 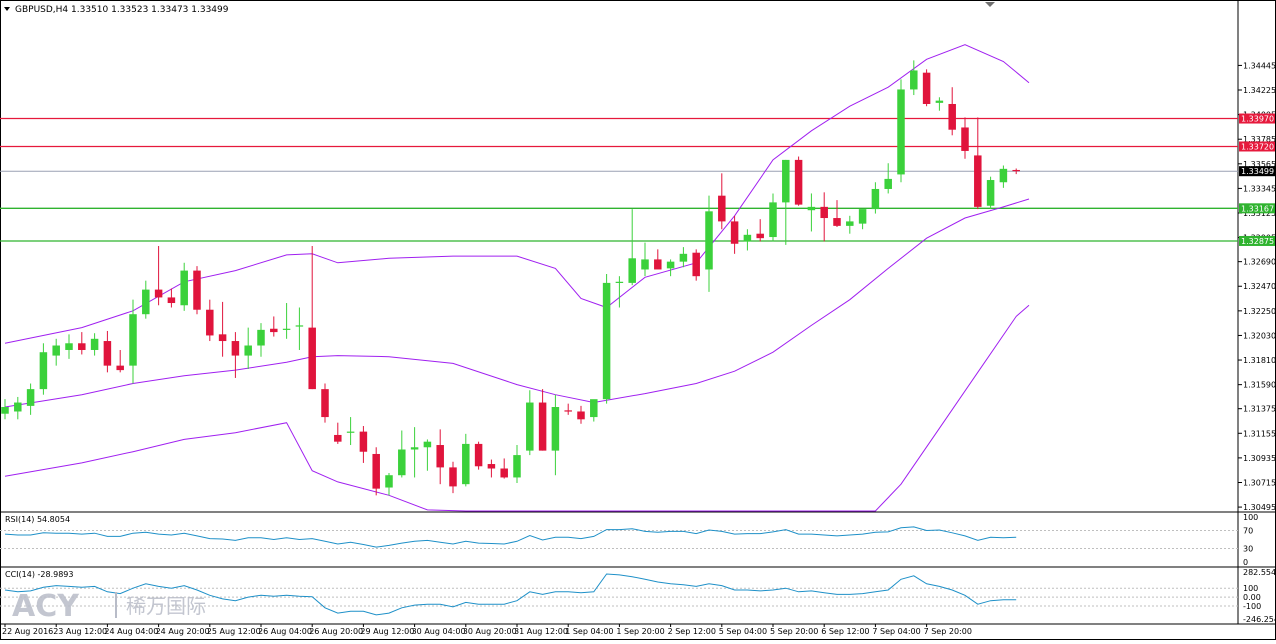 What do you see at coordinates (1257, 241) in the screenshot?
I see `level-label: 1.32875` at bounding box center [1257, 241].